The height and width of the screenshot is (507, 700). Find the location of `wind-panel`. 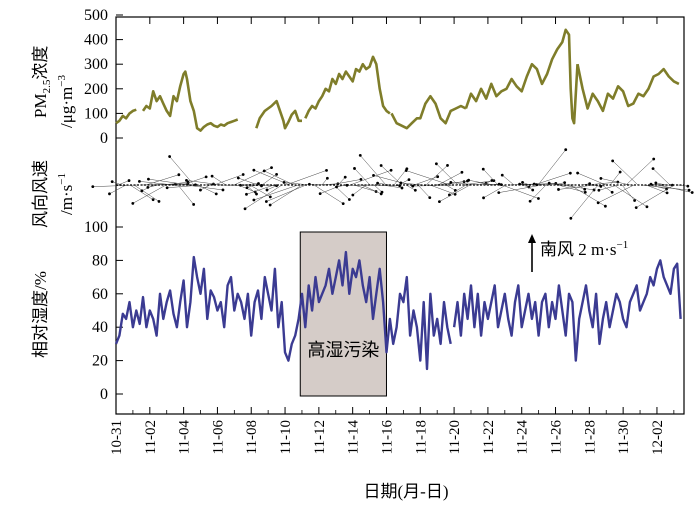

wind-panel is located at coordinates (392, 184).